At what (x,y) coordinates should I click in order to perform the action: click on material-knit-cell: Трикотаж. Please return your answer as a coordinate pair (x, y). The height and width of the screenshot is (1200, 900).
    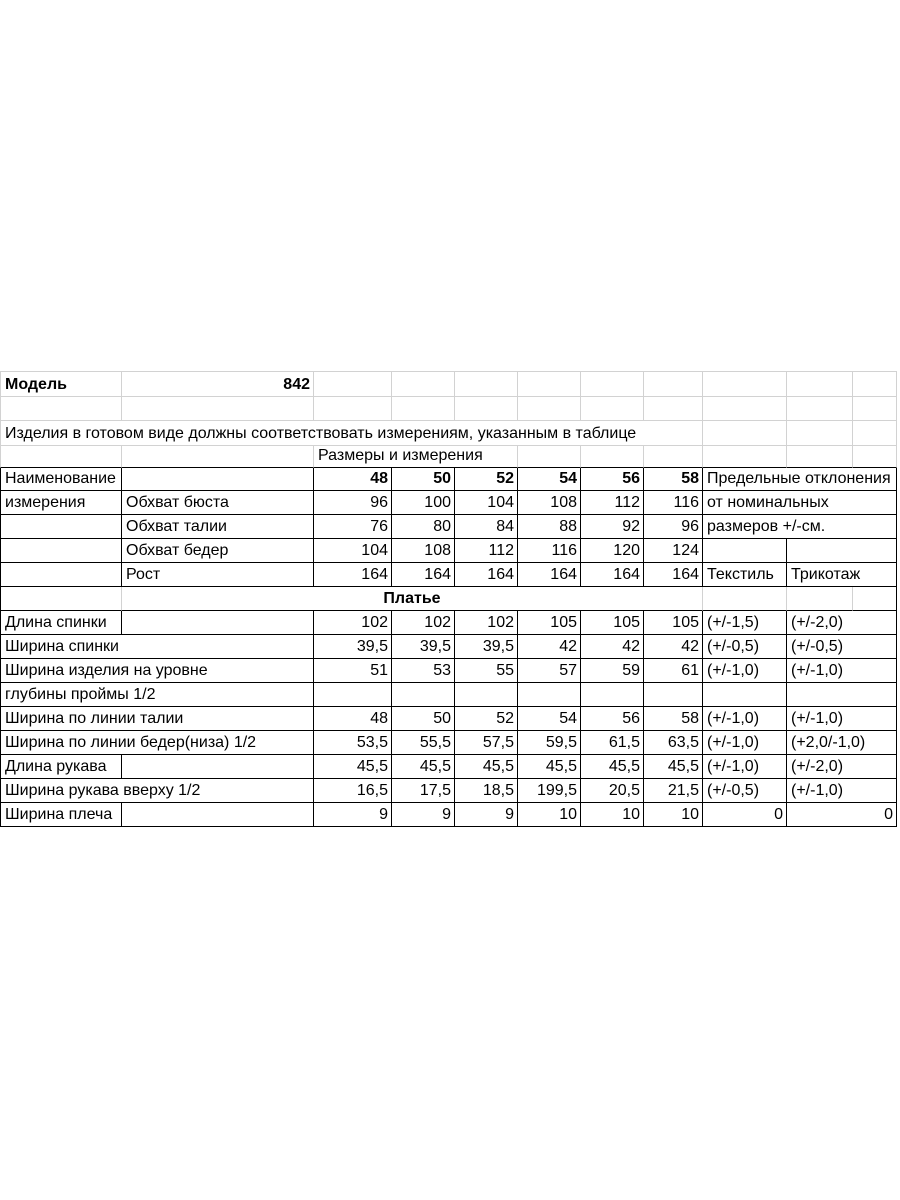
    Looking at the image, I should click on (842, 575).